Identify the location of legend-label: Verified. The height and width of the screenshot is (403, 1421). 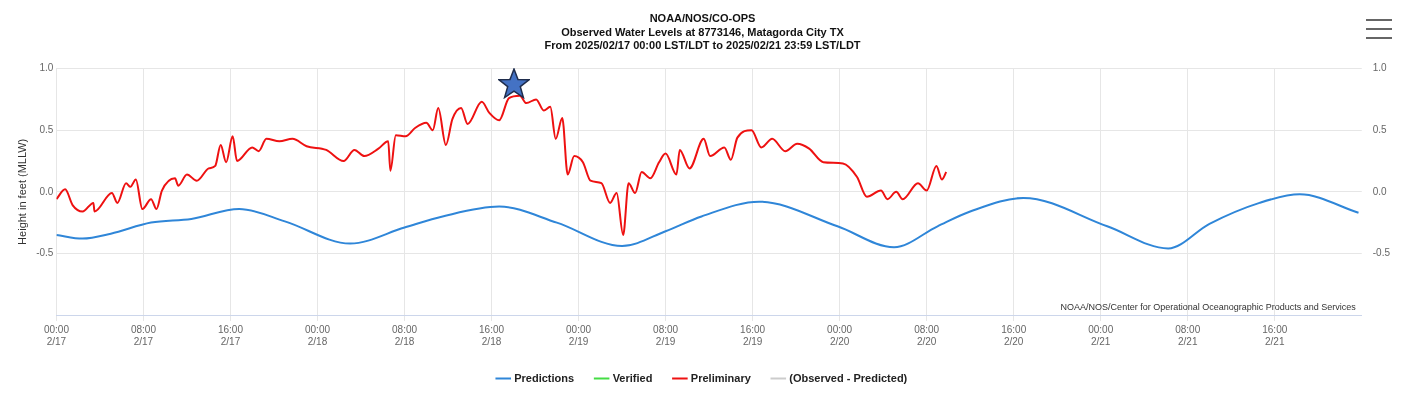
(632, 377).